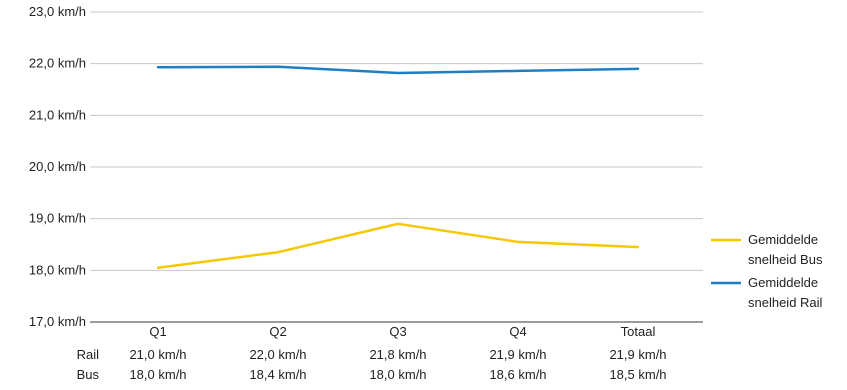  What do you see at coordinates (397, 331) in the screenshot?
I see `x-tick-label: Q3` at bounding box center [397, 331].